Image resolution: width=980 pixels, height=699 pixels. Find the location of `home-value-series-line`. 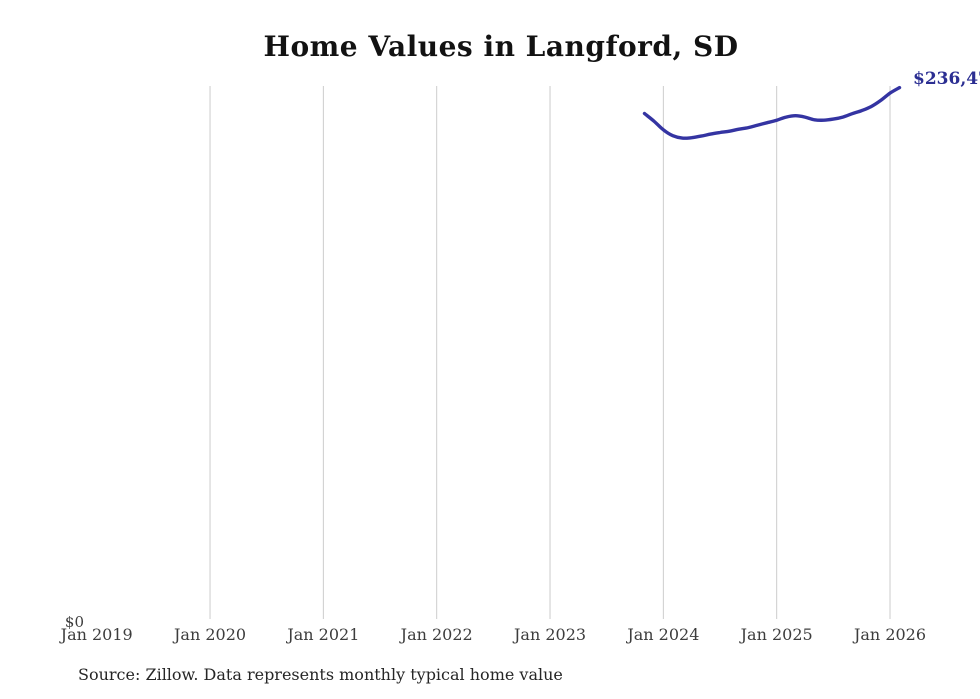

home-value-series-line is located at coordinates (772, 112).